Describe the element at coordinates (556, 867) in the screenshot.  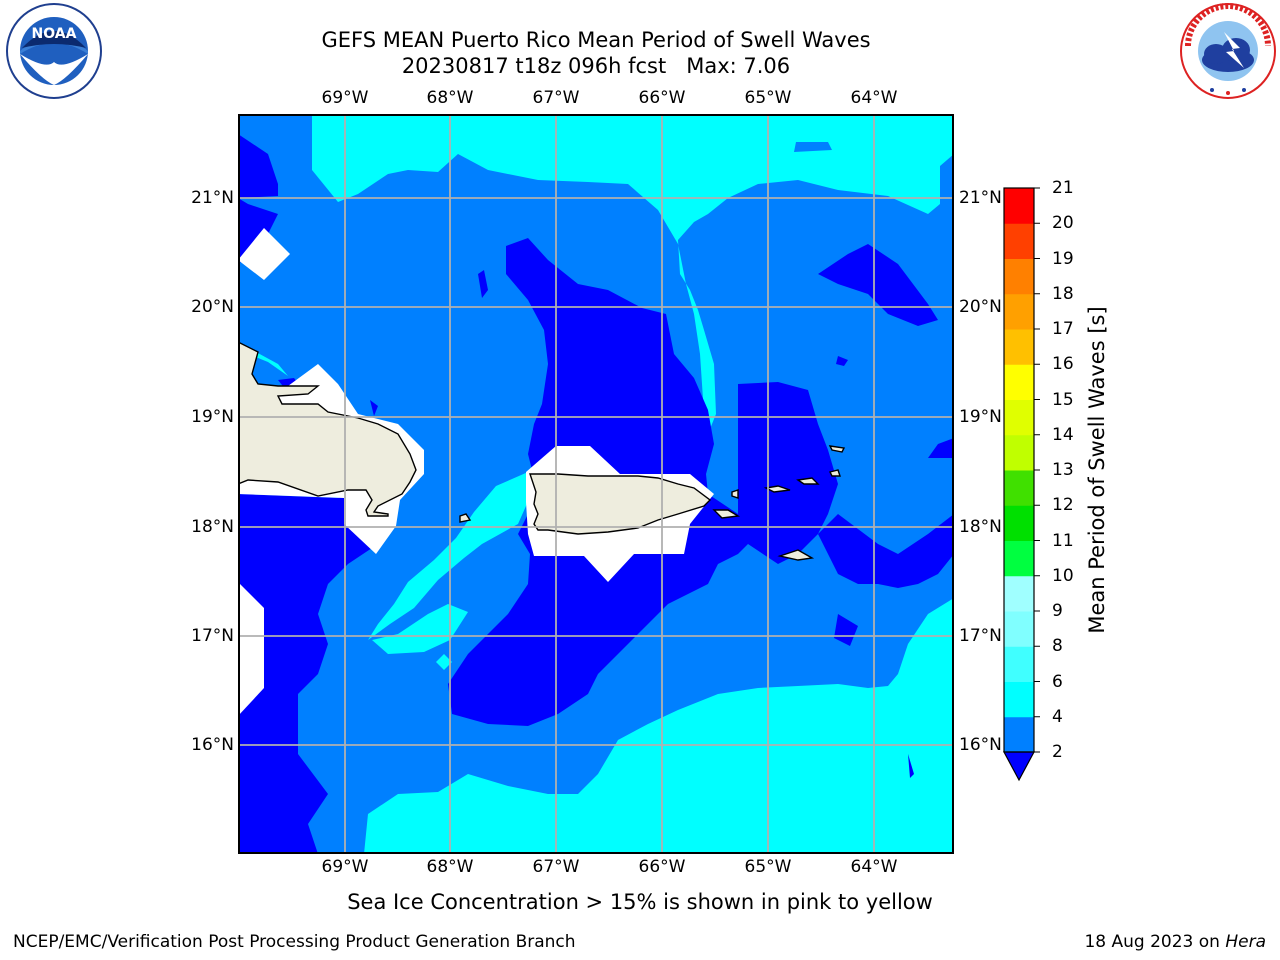
I see `lon-label-bottom: 67°W` at that location.